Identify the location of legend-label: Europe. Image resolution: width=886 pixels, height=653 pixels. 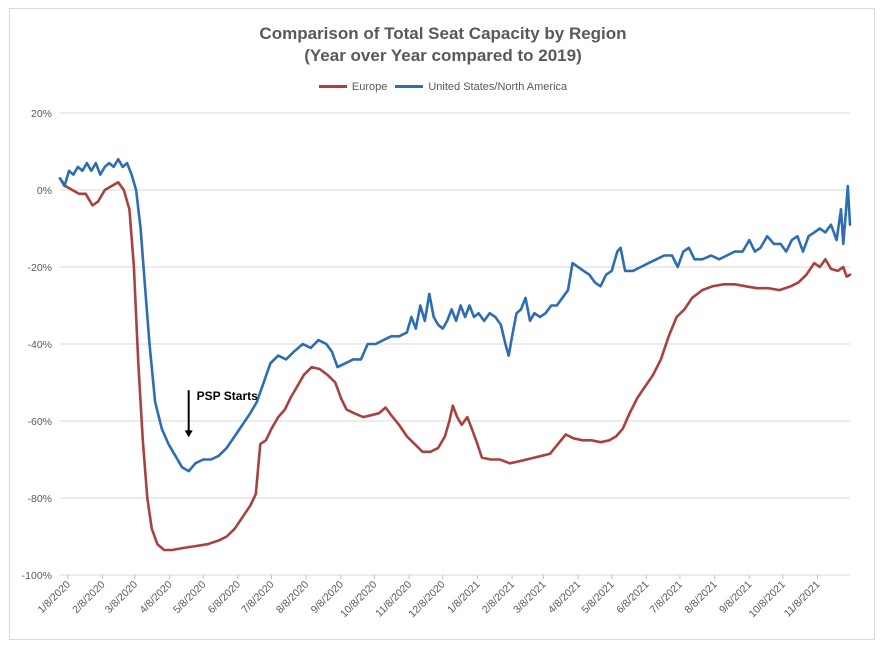
(369, 86).